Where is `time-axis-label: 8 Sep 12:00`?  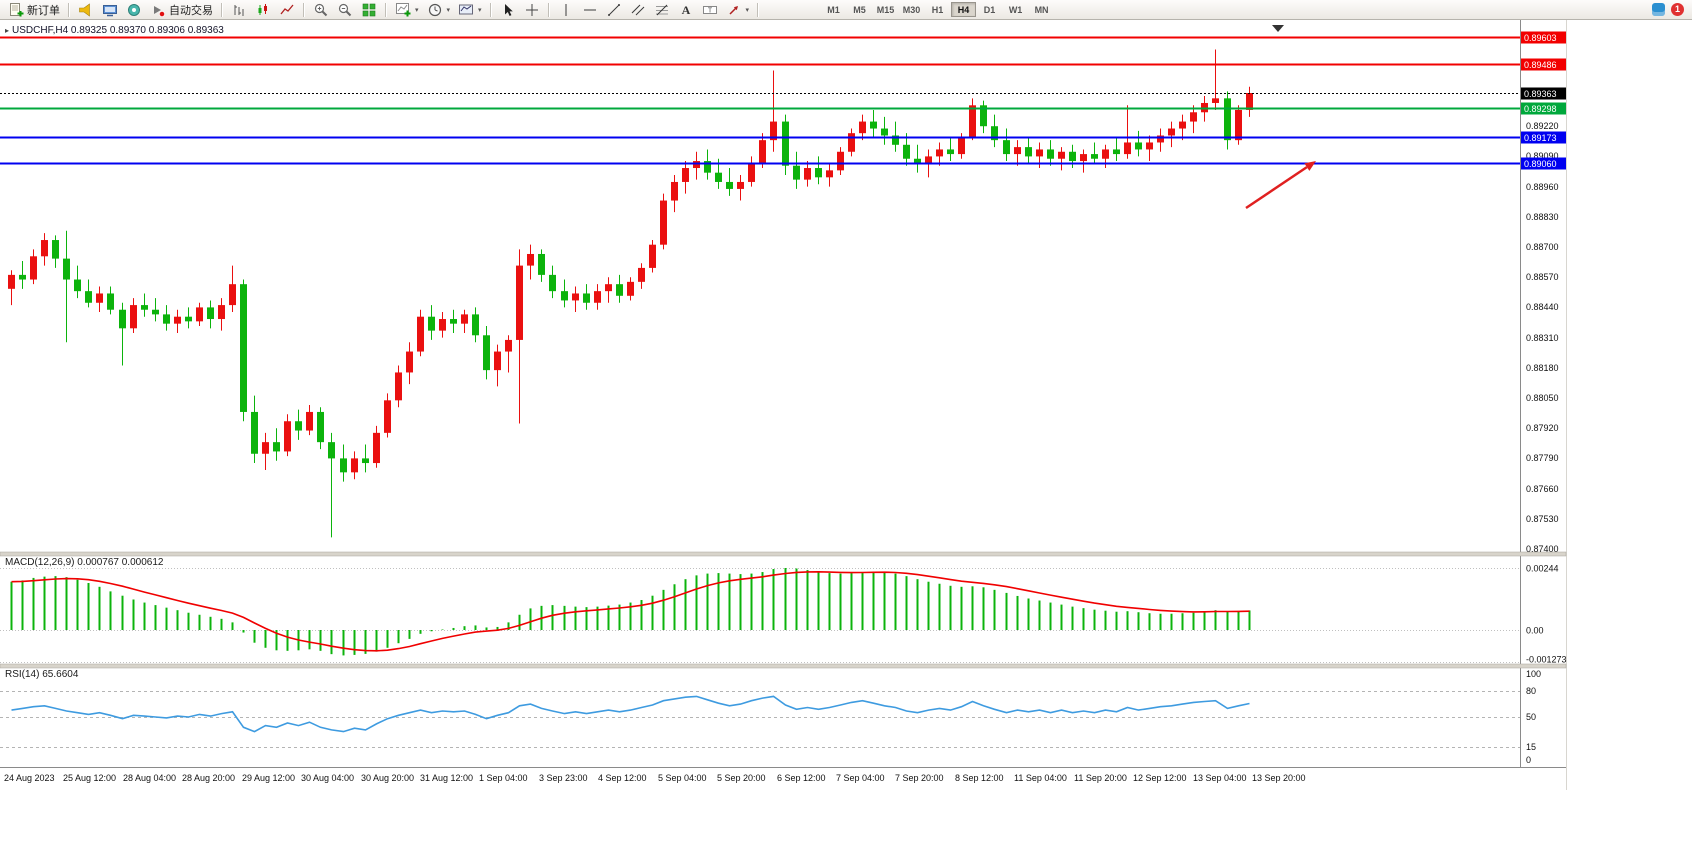
time-axis-label: 8 Sep 12:00 is located at coordinates (979, 778).